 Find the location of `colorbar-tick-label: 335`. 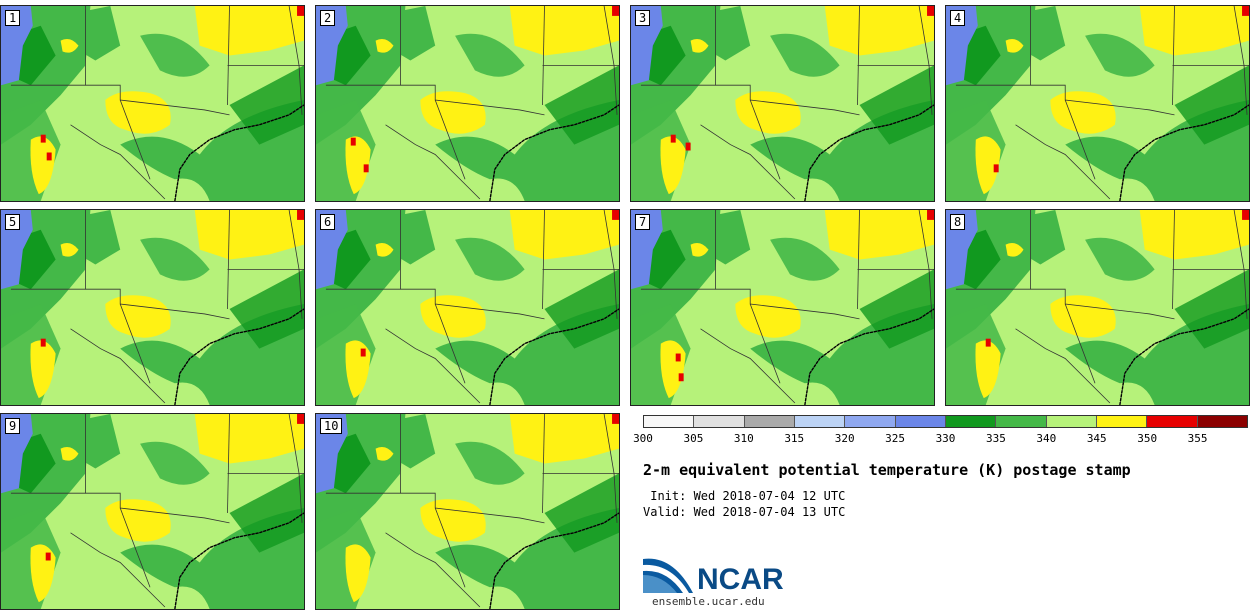

colorbar-tick-label: 335 is located at coordinates (995, 438).